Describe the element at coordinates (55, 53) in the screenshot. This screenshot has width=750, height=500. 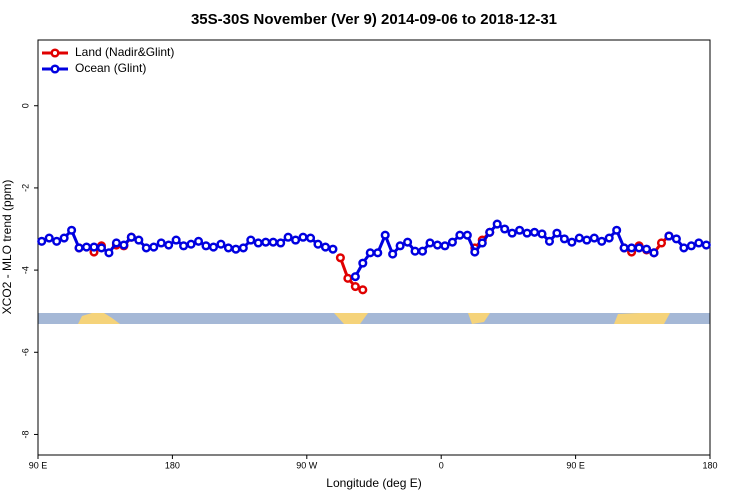
I see `legend-marker` at that location.